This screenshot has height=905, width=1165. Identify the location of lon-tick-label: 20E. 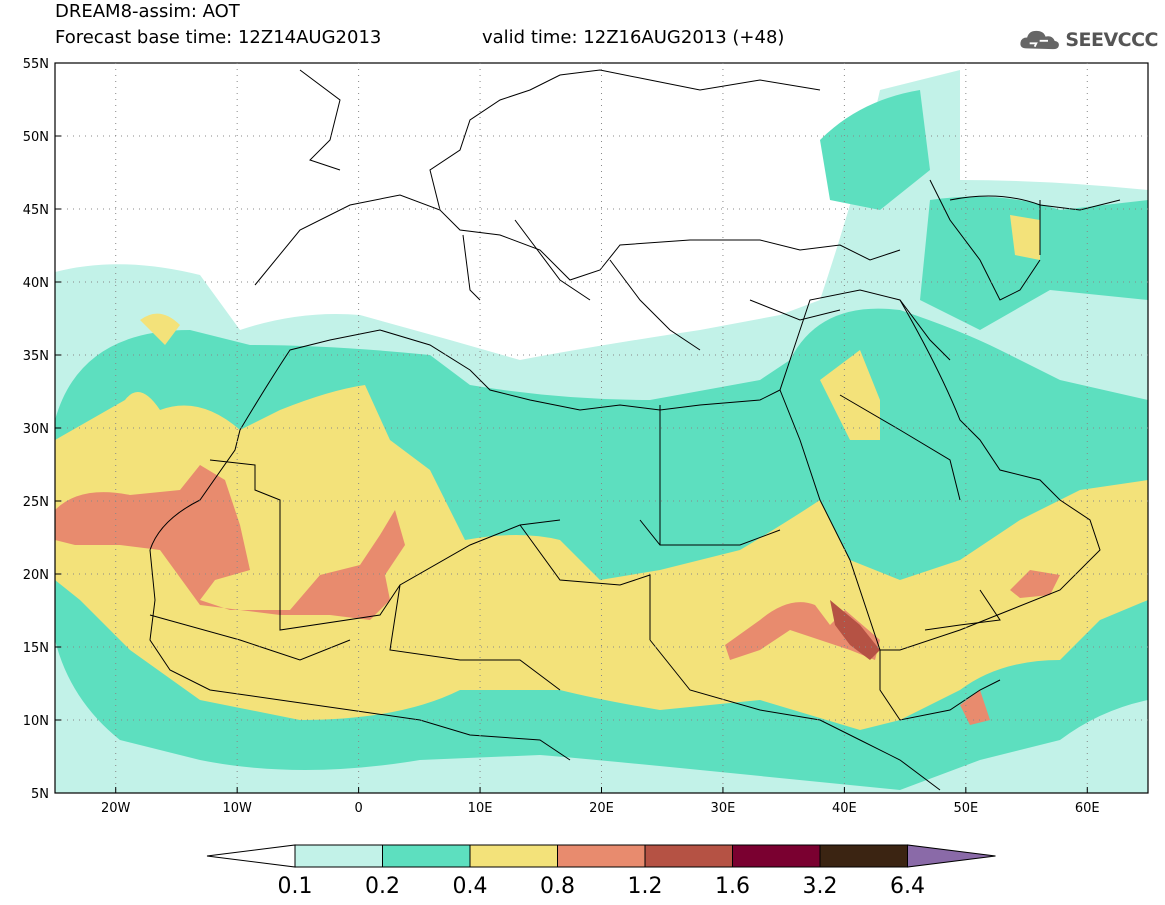
(601, 808).